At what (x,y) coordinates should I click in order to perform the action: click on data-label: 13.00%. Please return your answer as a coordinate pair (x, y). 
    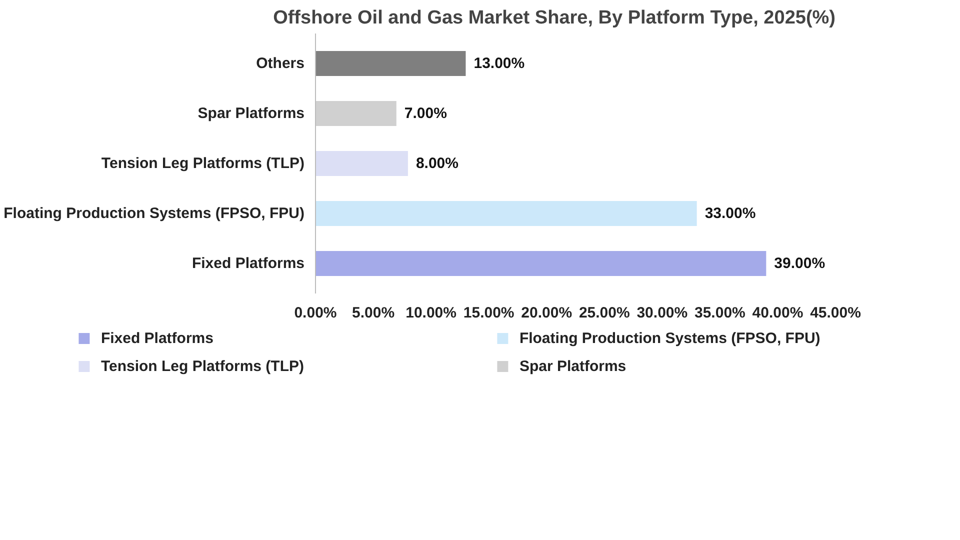
    Looking at the image, I should click on (499, 63).